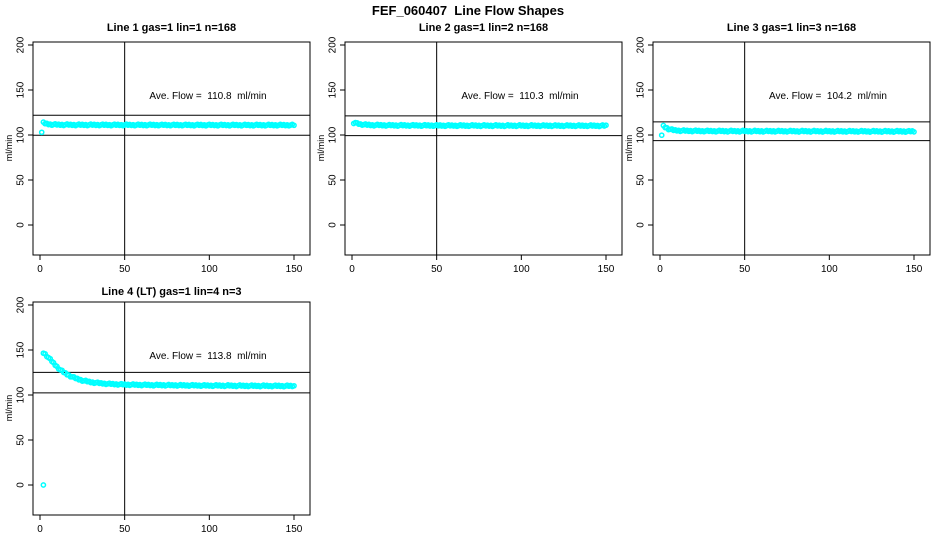 The image size is (936, 540). Describe the element at coordinates (171, 28) in the screenshot. I see `subplot-1-title: Line 1 gas=1 lin=1 n=168` at that location.